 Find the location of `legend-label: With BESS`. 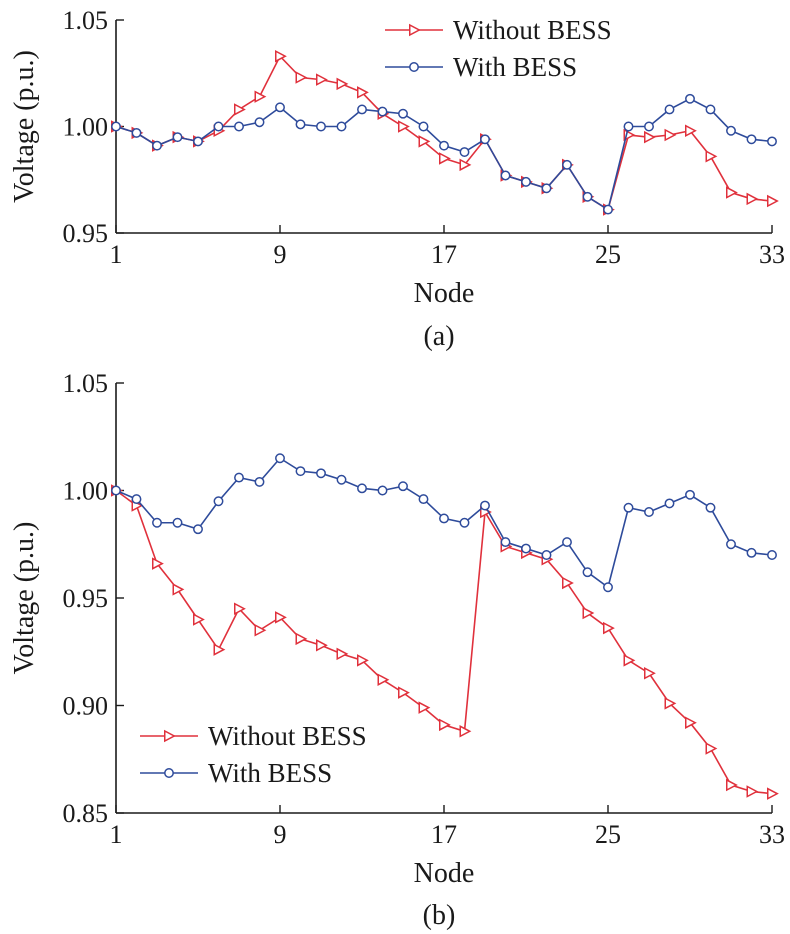

legend-label: With BESS is located at coordinates (515, 67).